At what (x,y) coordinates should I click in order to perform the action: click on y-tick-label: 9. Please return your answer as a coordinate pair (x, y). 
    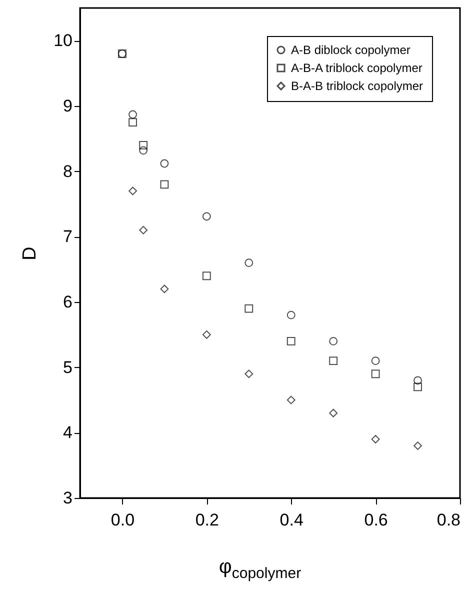
    Looking at the image, I should click on (67, 106).